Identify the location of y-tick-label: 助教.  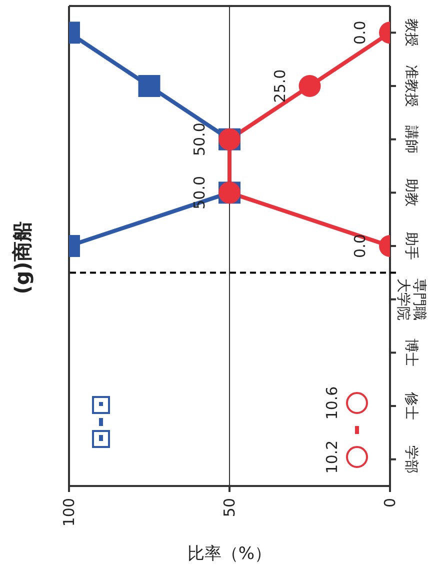
(411, 192).